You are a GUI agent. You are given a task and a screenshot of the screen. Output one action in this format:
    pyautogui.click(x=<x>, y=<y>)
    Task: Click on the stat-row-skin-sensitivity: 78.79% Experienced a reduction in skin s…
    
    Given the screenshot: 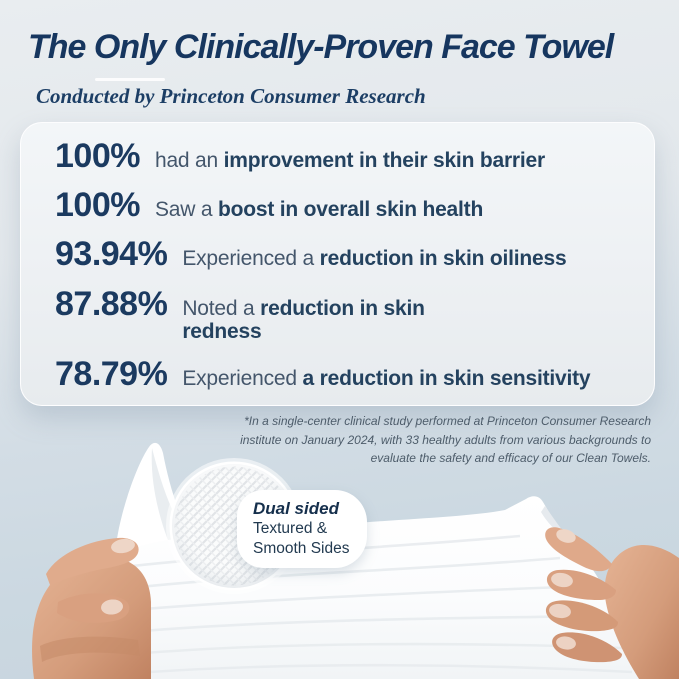 What is the action you would take?
    pyautogui.click(x=341, y=375)
    